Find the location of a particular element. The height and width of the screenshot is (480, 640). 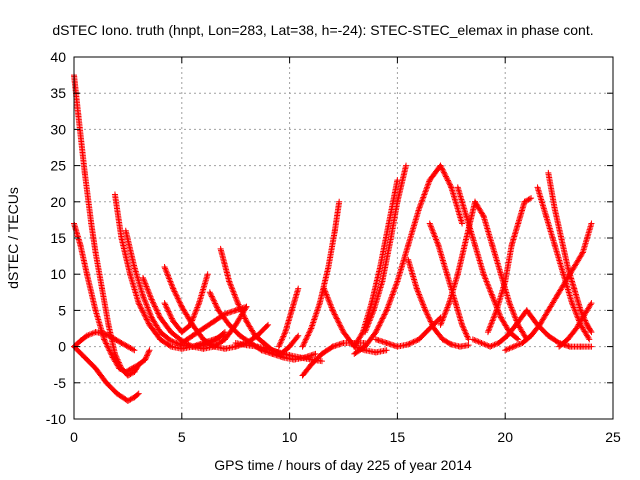

y-tick-label: 5 is located at coordinates (62, 310).